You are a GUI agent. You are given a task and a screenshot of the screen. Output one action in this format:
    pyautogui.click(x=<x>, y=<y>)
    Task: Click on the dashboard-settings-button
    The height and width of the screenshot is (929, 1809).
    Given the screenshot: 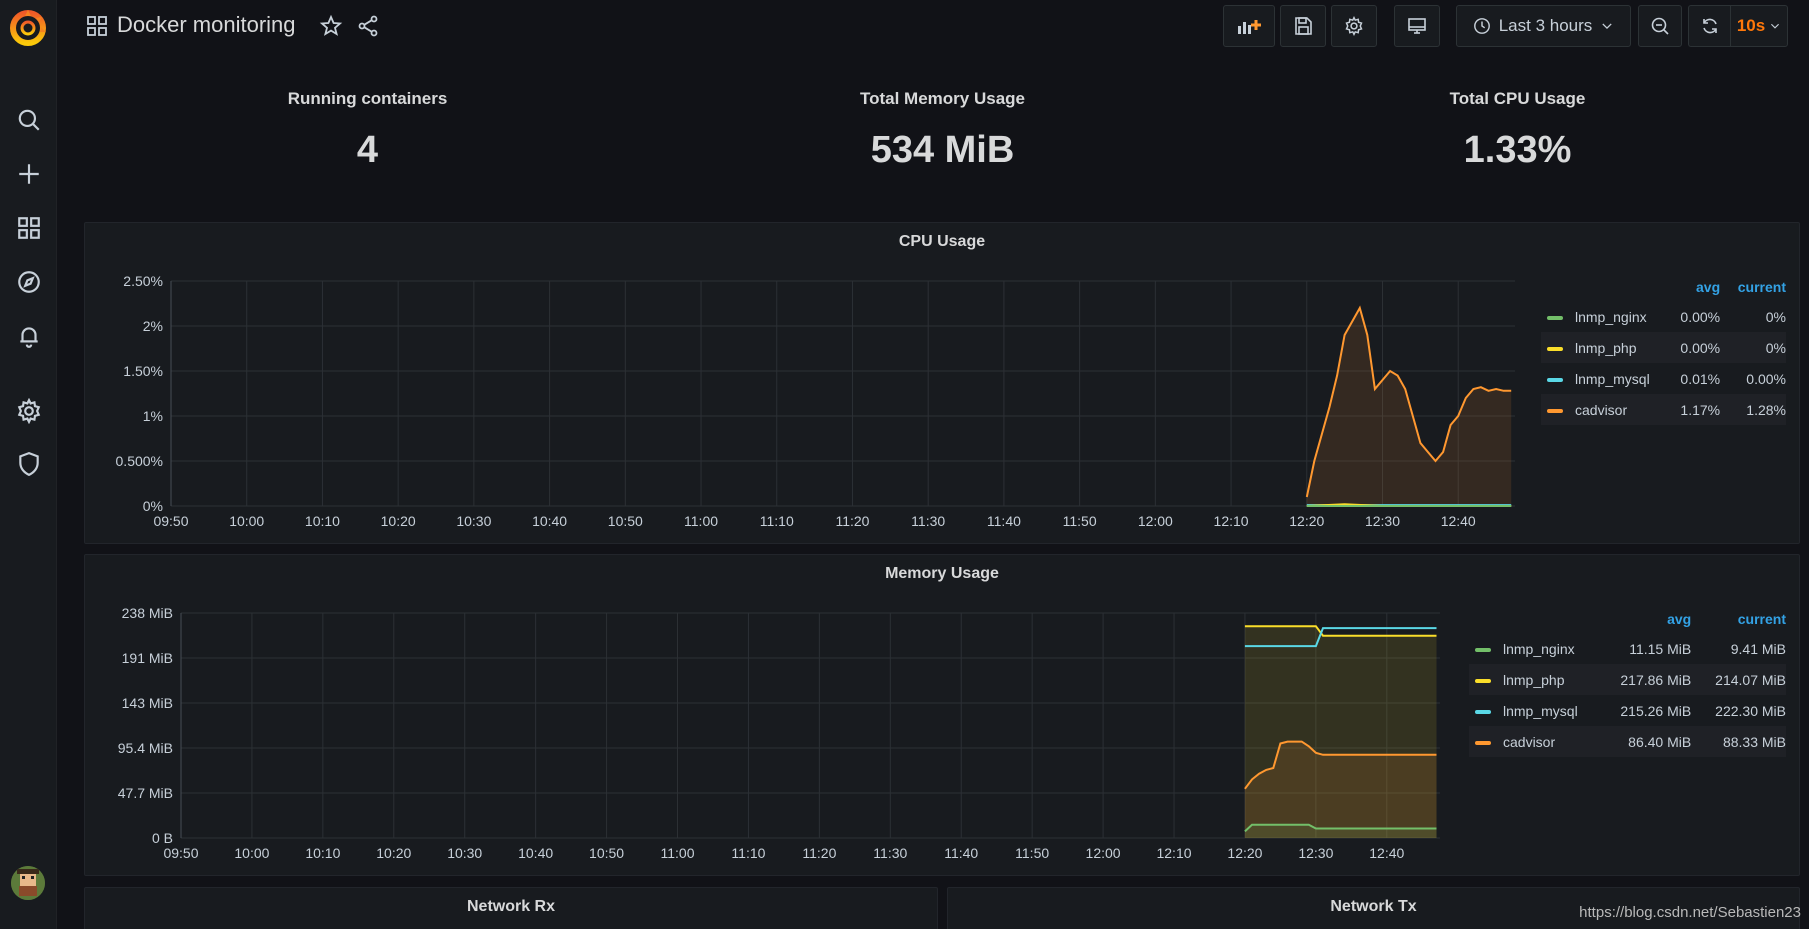 What is the action you would take?
    pyautogui.click(x=1354, y=26)
    